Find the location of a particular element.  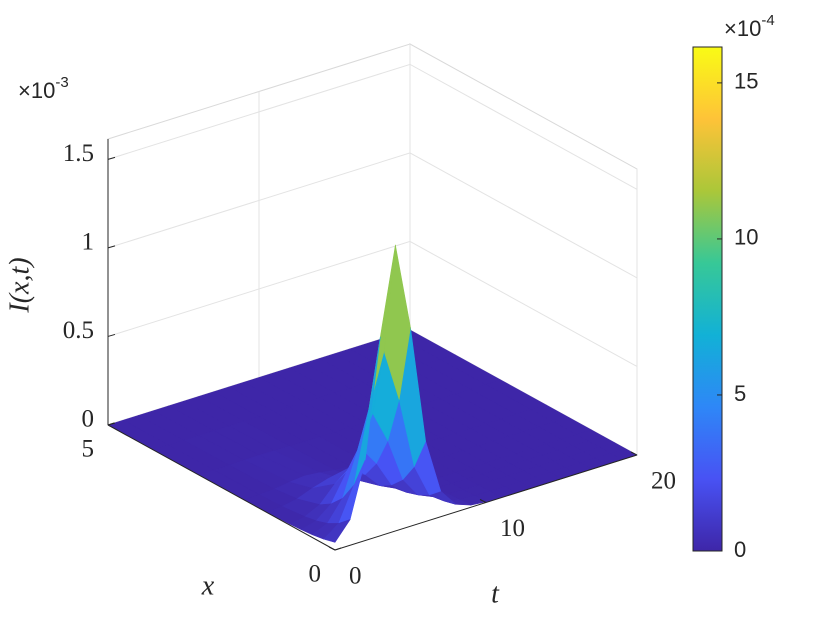

t-tick-label: 0 is located at coordinates (355, 576).